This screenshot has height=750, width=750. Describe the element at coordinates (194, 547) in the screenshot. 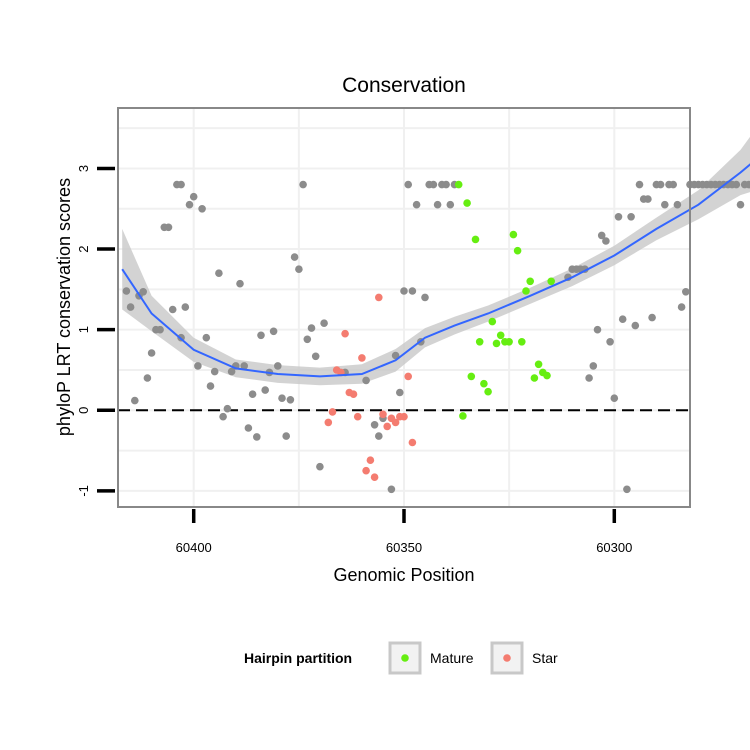

I see `x-tick-label: 60400` at that location.